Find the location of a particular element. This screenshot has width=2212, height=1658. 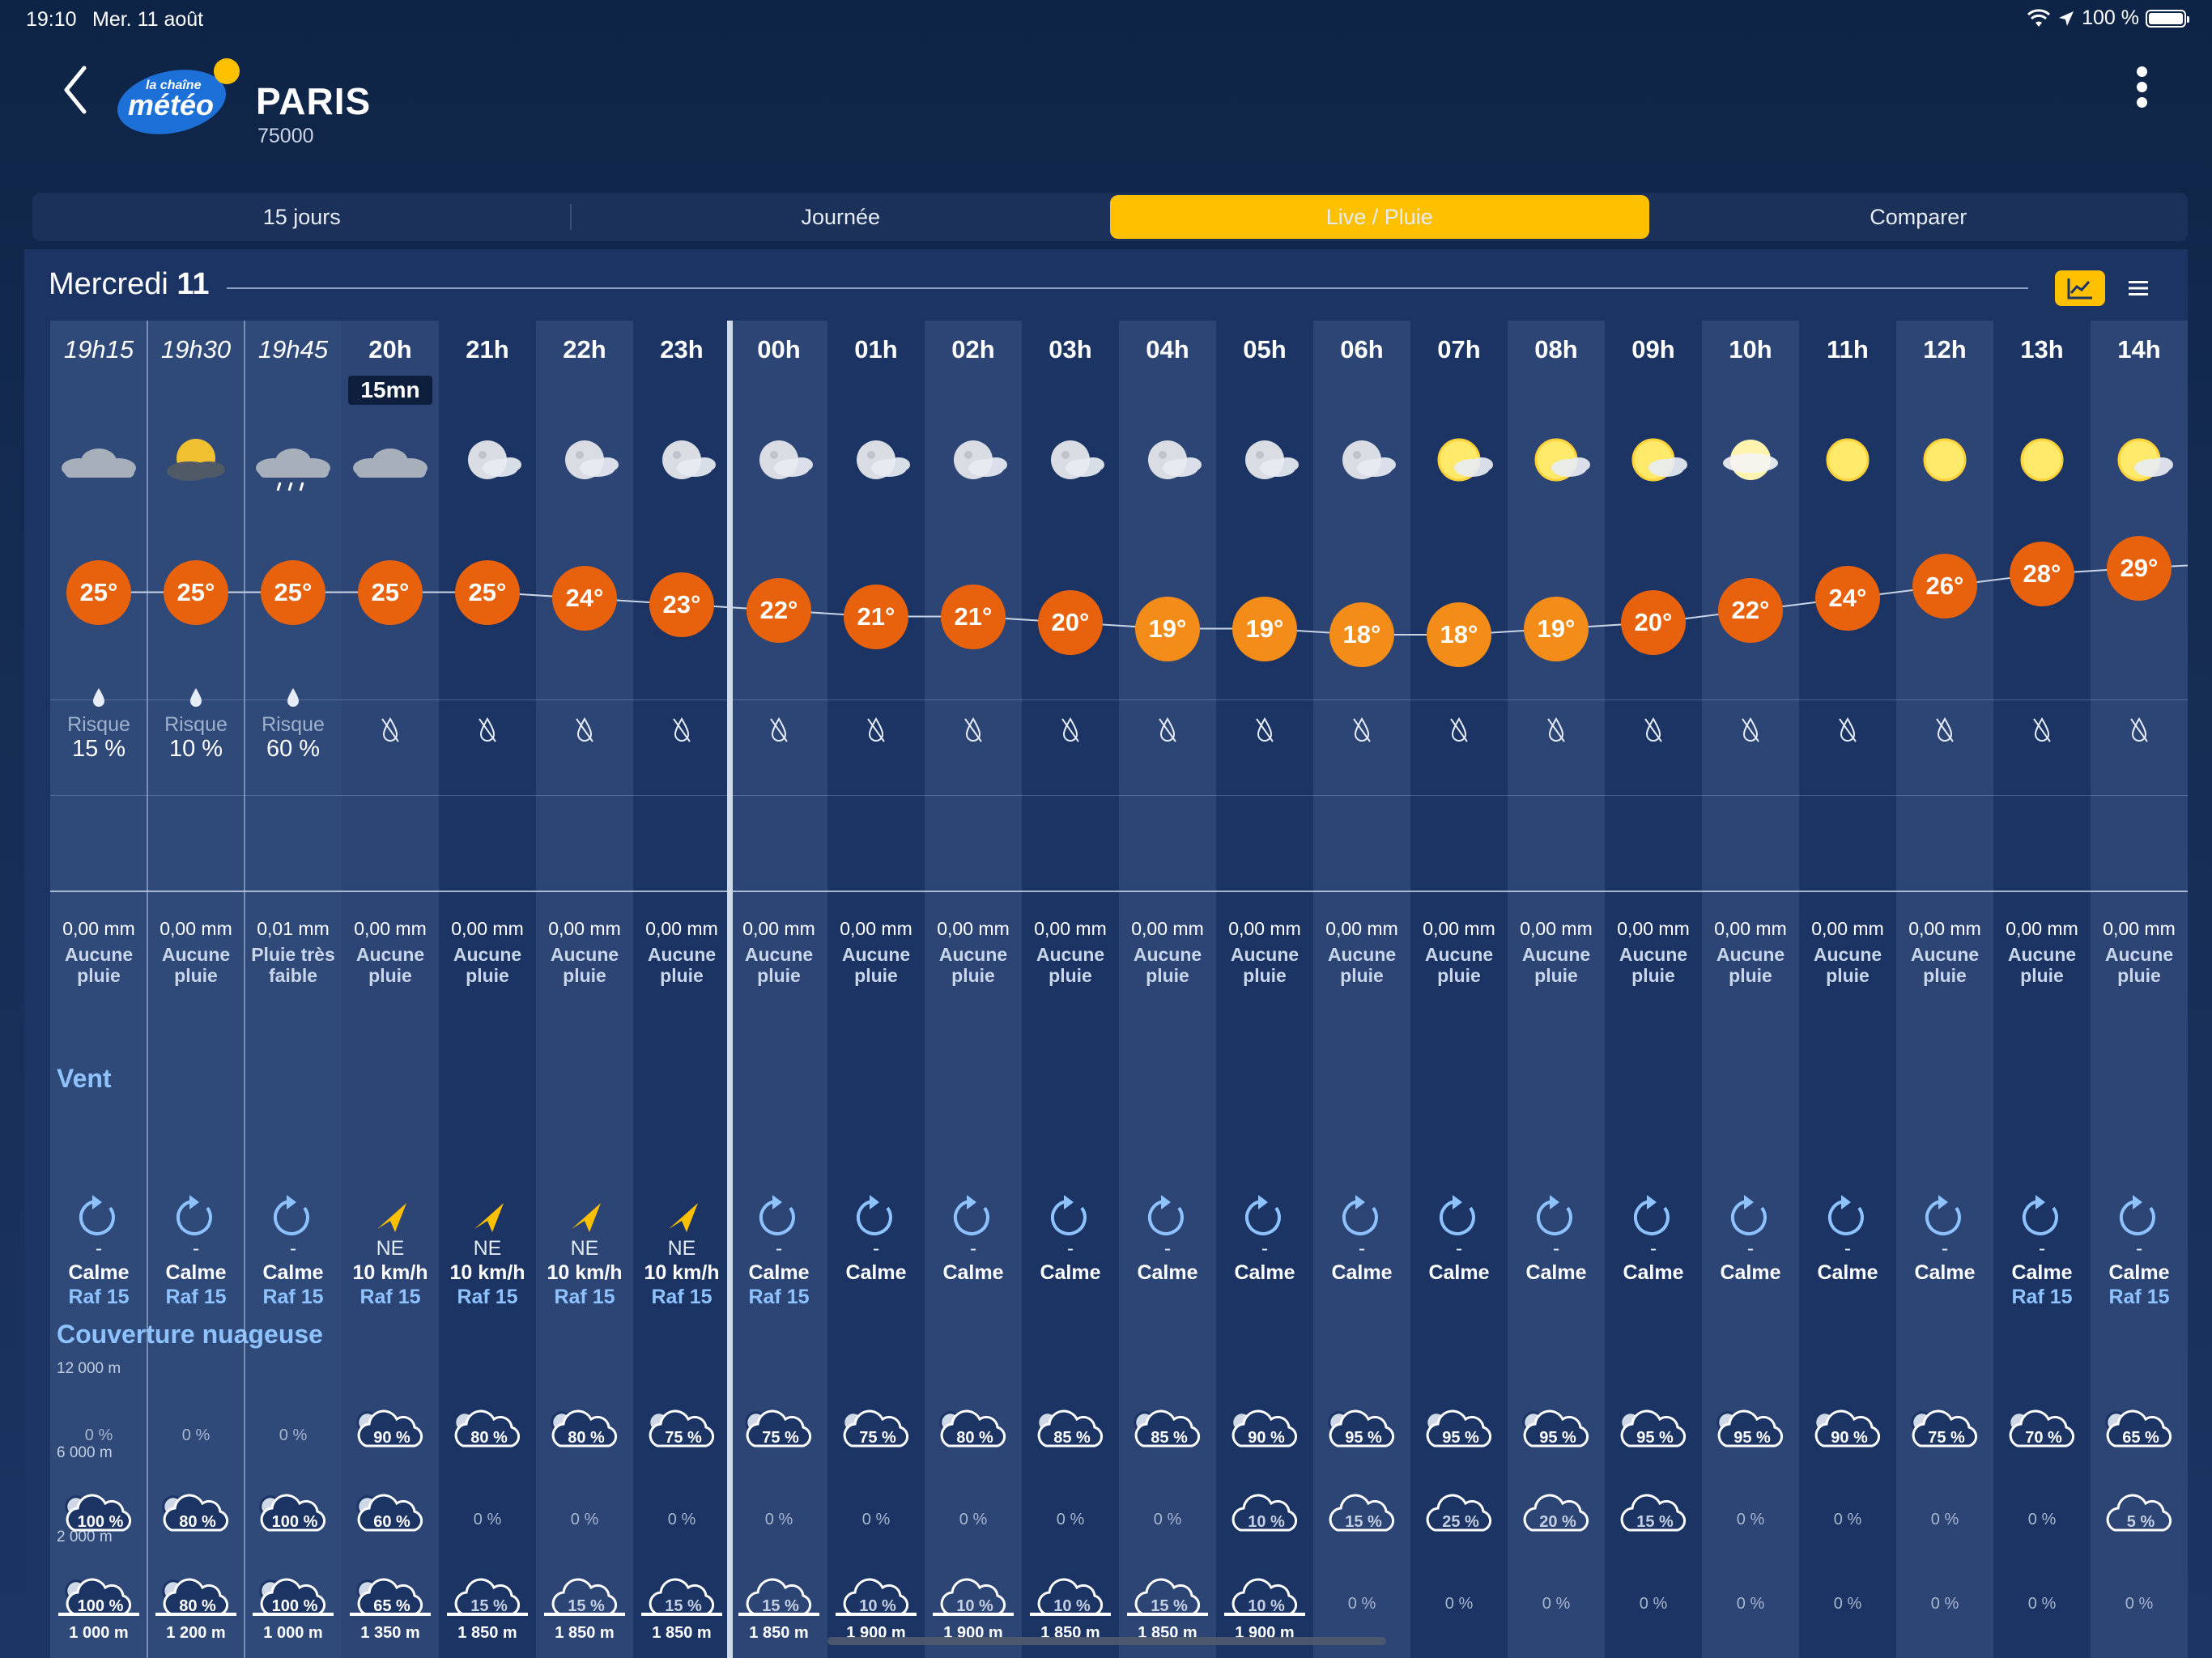

postal-code: 75000 is located at coordinates (286, 136).